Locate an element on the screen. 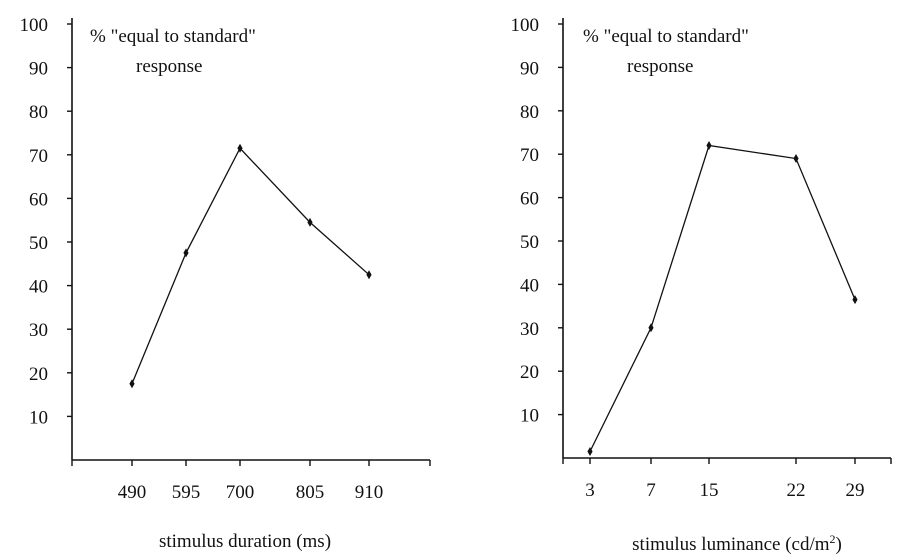  xlabel: stimulus luminance (cd/m2) is located at coordinates (737, 543).